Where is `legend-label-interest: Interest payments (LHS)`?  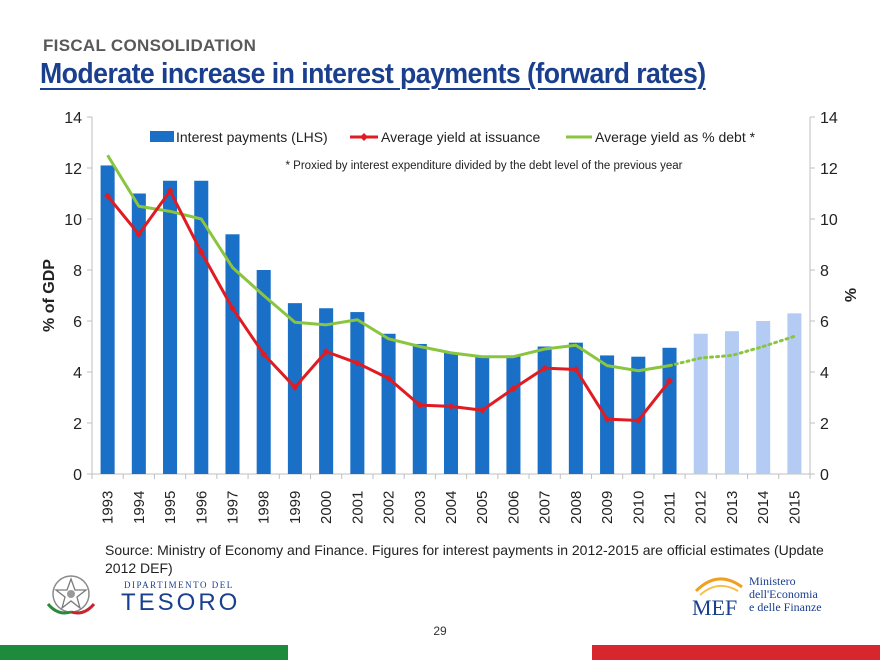 legend-label-interest: Interest payments (LHS) is located at coordinates (252, 137).